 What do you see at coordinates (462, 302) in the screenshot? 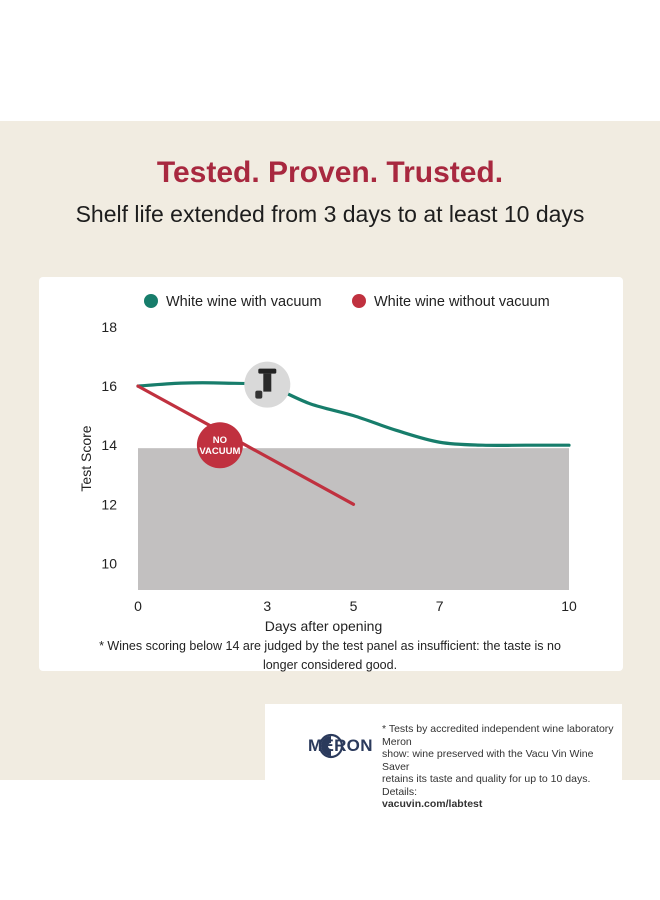
I see `legend-label: White wine without vacuum` at bounding box center [462, 302].